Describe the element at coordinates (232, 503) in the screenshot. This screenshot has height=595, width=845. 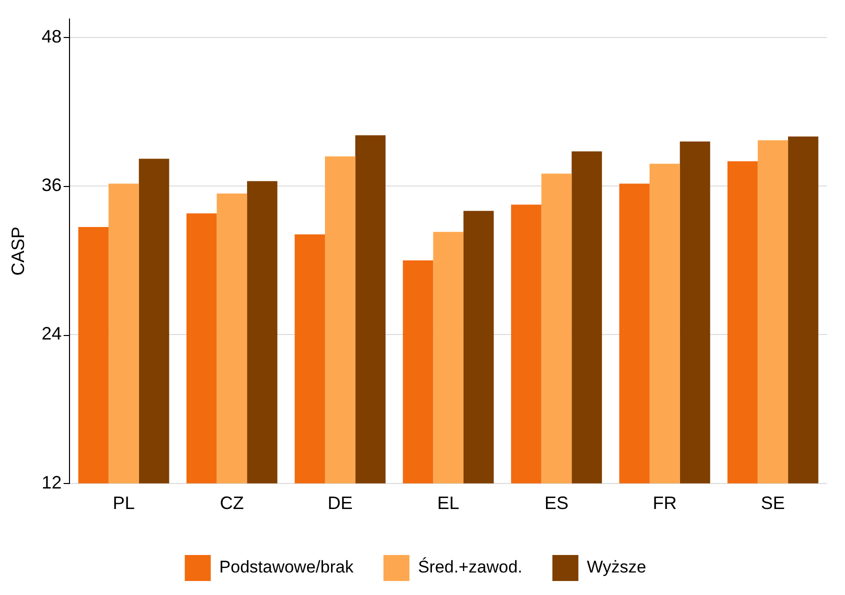
I see `x-tick-label: CZ` at that location.